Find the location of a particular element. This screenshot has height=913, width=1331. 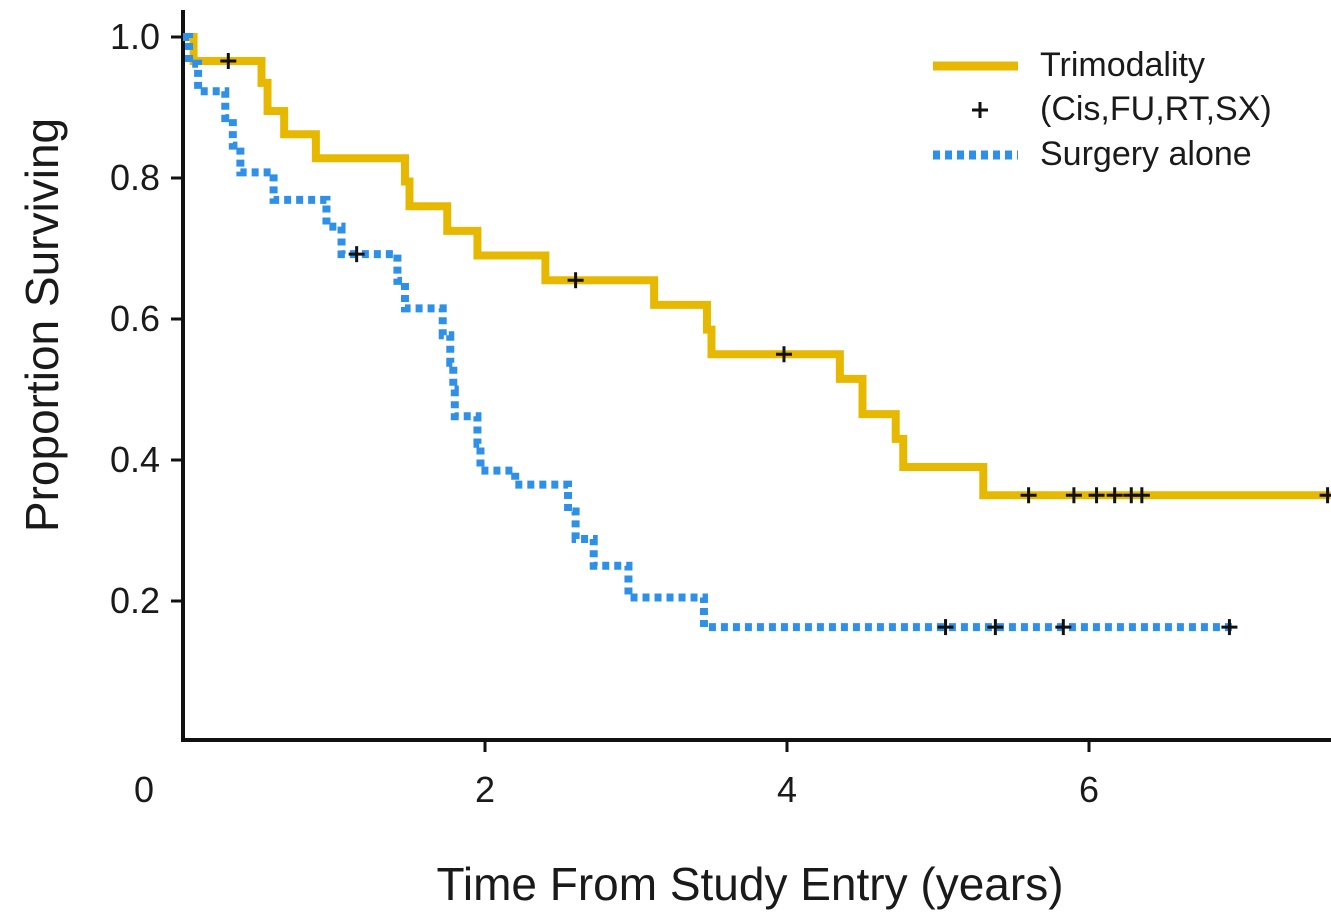

legend-censor-mark is located at coordinates (980, 110).